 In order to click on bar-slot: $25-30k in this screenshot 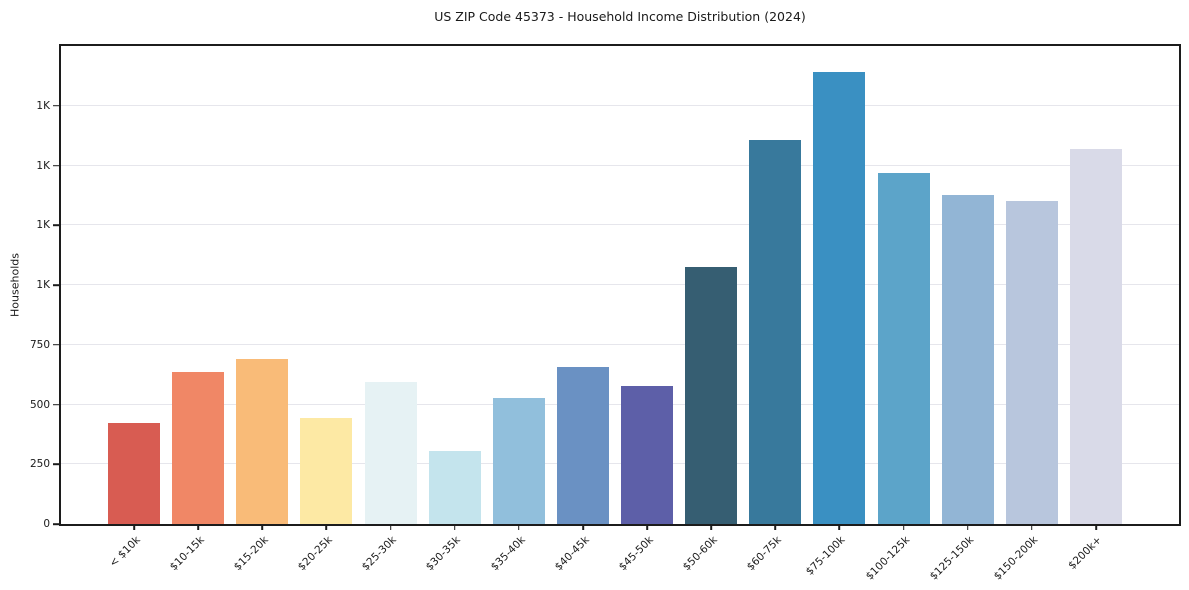, I will do `click(391, 309)`.